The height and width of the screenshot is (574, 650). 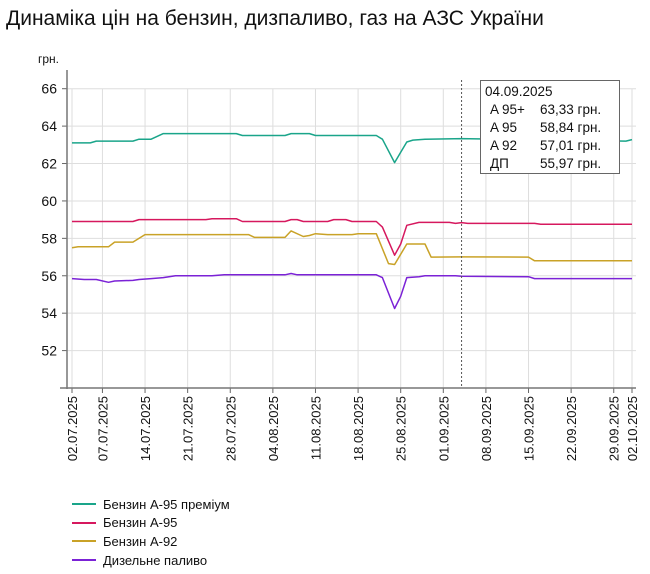 What do you see at coordinates (72, 428) in the screenshot?
I see `x-tick-label: 02.07.2025` at bounding box center [72, 428].